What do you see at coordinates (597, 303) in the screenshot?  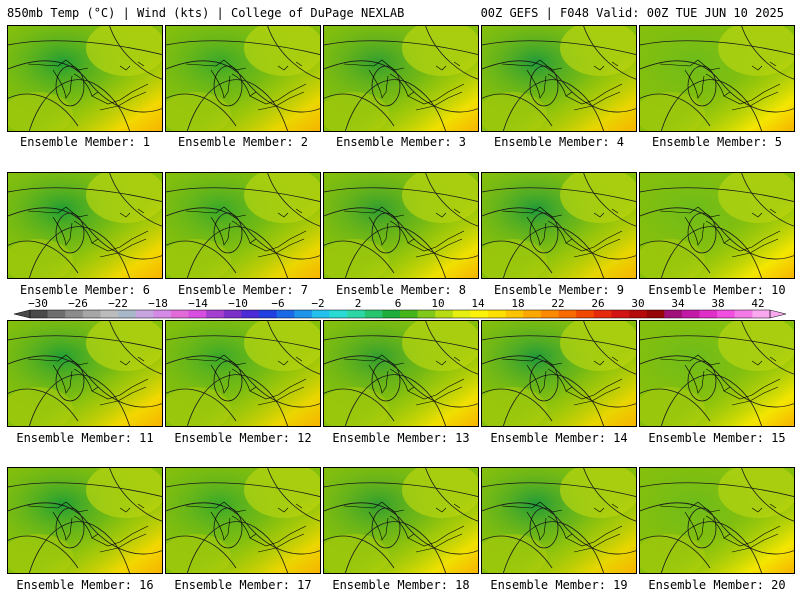 I see `colorbar-tick-label: 26` at bounding box center [597, 303].